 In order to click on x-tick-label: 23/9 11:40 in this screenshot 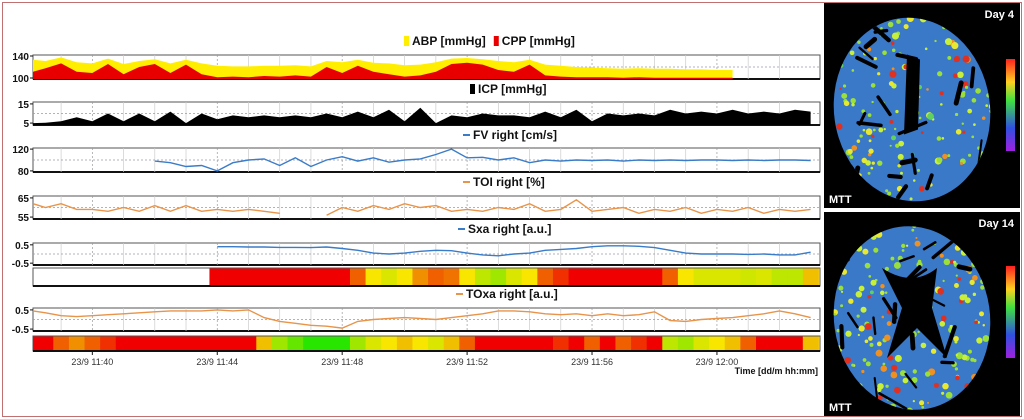, I will do `click(92, 362)`.